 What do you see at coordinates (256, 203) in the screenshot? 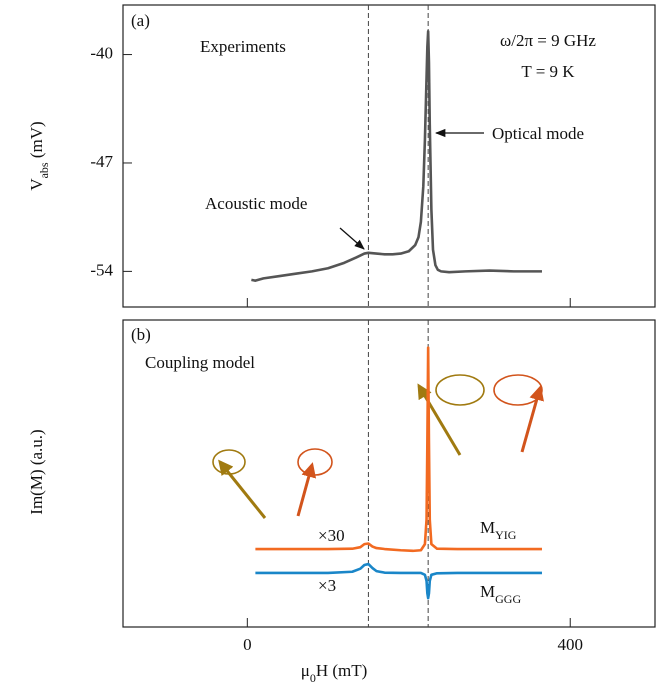
I see `annotation: Acoustic mode` at bounding box center [256, 203].